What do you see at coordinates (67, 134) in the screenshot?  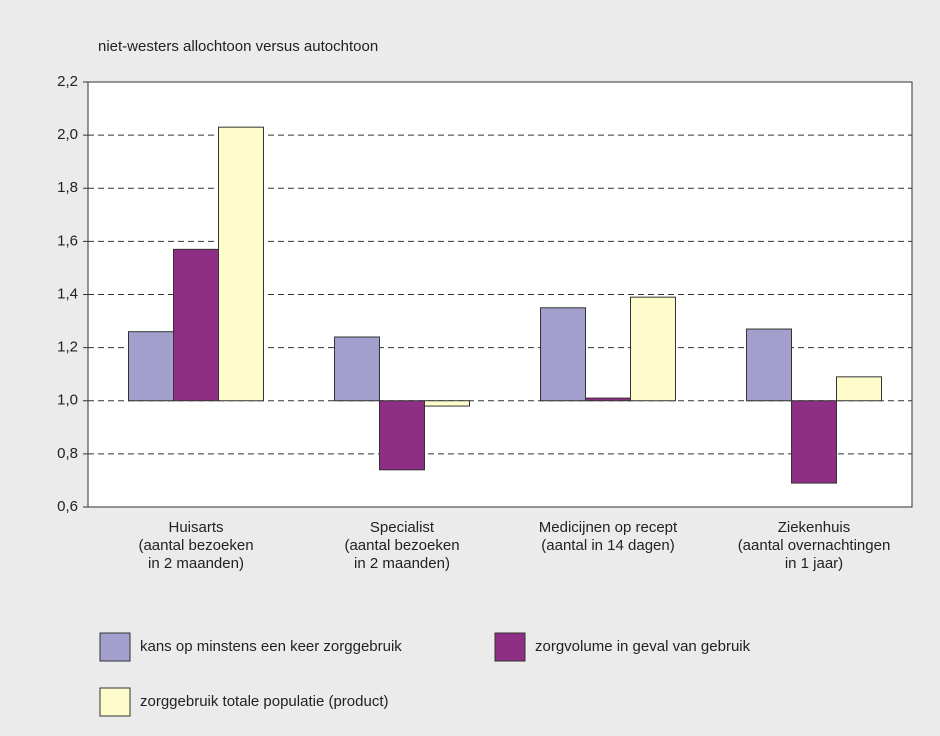 I see `y-tick-label: 2,0` at bounding box center [67, 134].